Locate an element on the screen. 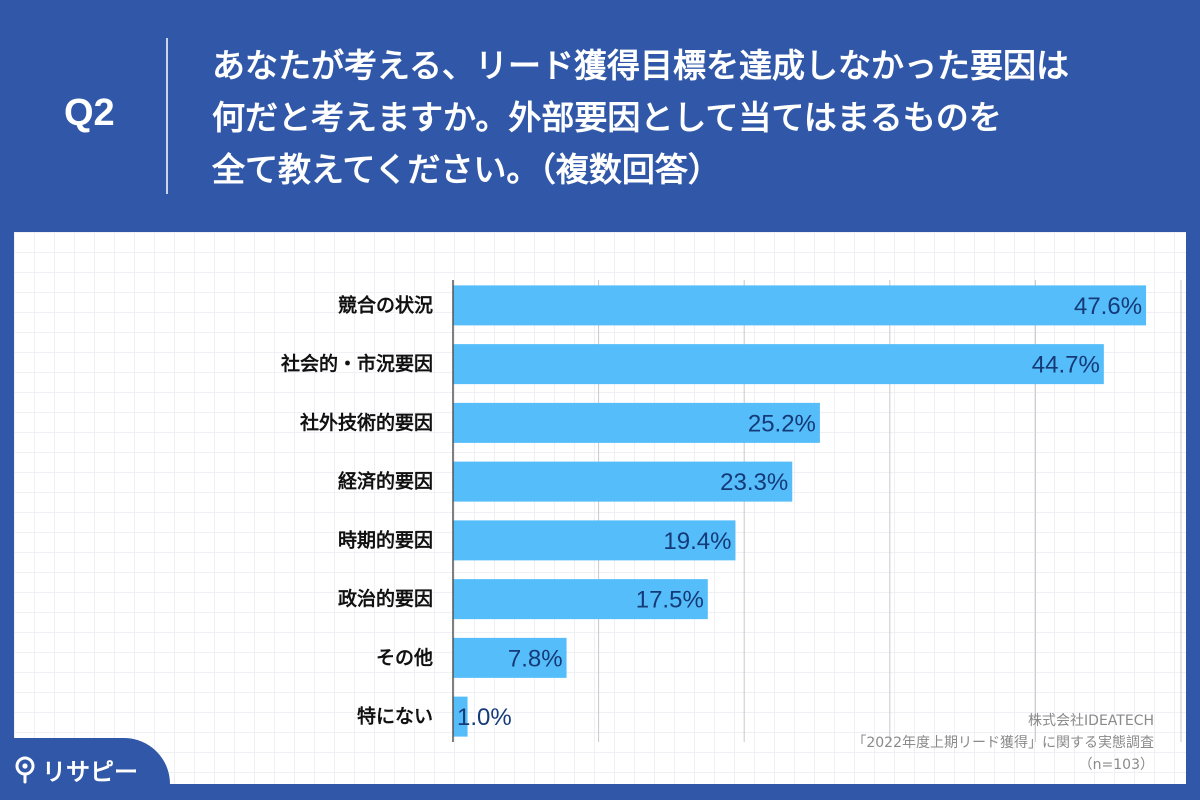  value-label: 44.7% is located at coordinates (1066, 365).